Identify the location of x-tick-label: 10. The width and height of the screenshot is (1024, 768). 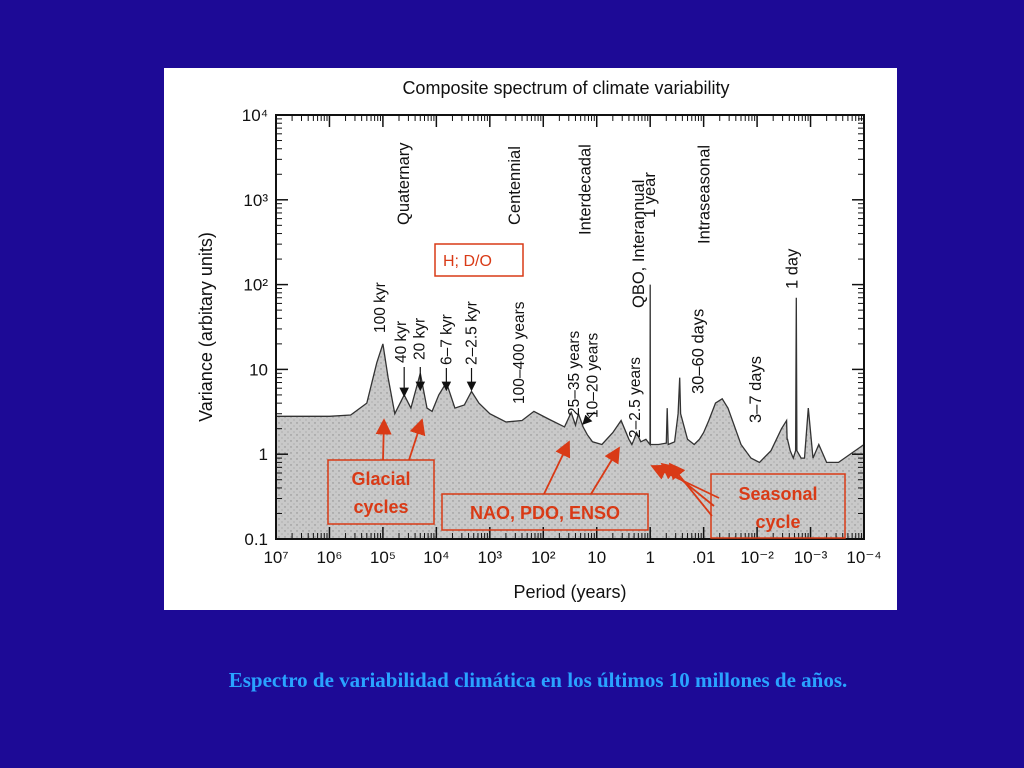
(596, 557).